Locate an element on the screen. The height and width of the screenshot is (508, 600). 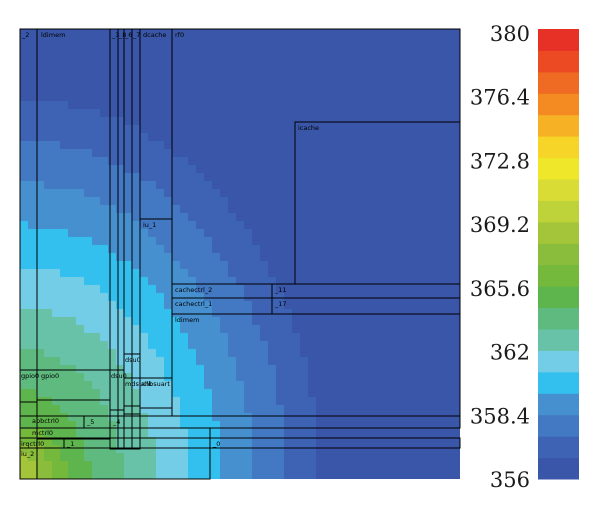
color-scale-bar is located at coordinates (558, 254).